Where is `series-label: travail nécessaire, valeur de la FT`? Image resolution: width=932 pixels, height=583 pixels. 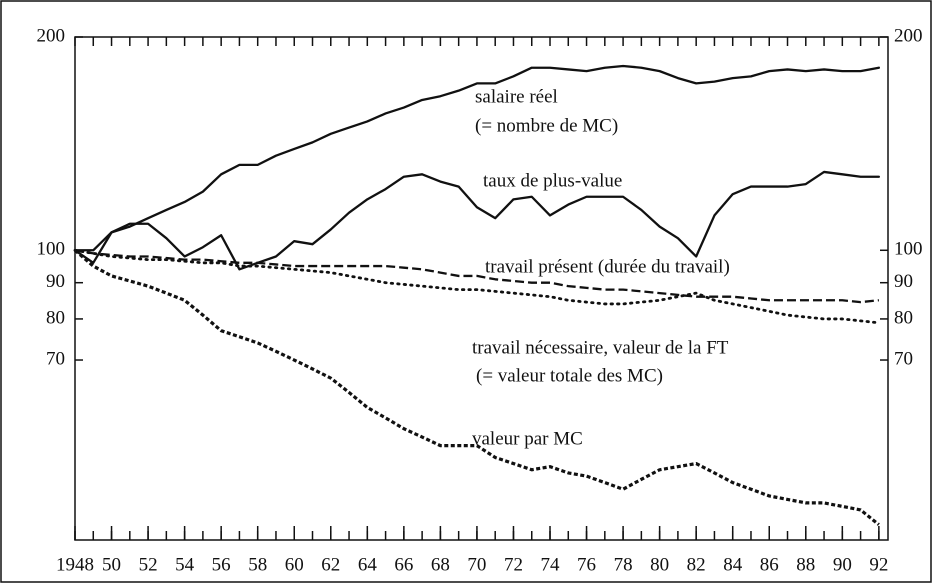
series-label: travail nécessaire, valeur de la FT is located at coordinates (600, 347).